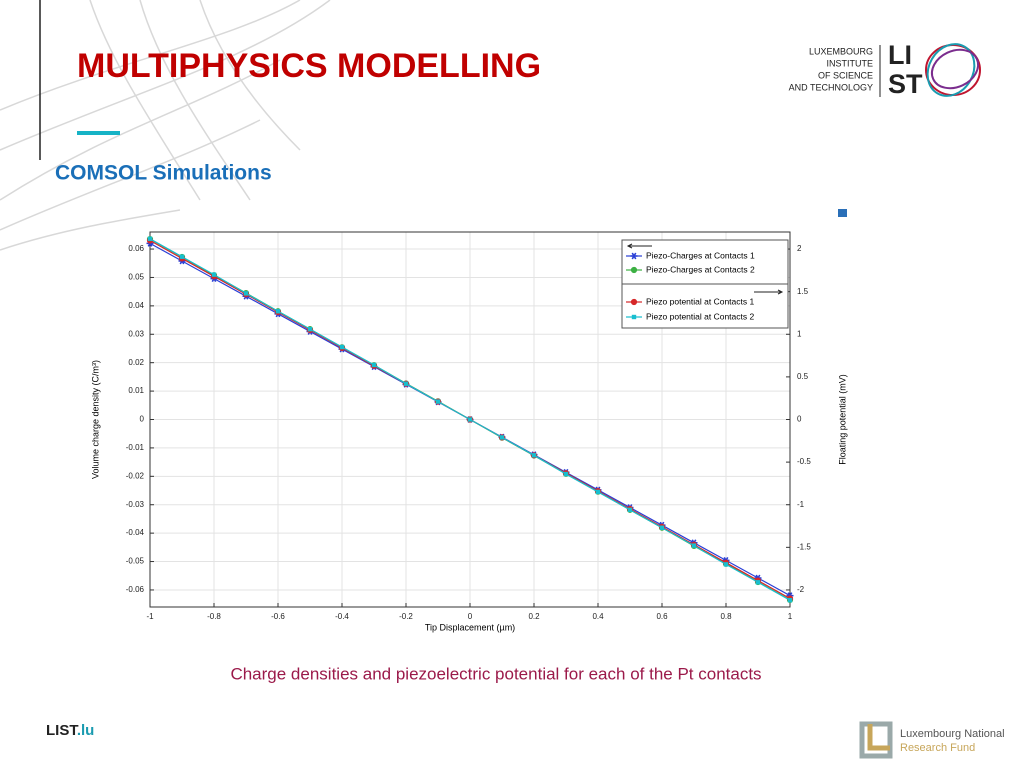 This screenshot has width=1024, height=768. What do you see at coordinates (662, 616) in the screenshot?
I see `x-tick-label: 0.6` at bounding box center [662, 616].